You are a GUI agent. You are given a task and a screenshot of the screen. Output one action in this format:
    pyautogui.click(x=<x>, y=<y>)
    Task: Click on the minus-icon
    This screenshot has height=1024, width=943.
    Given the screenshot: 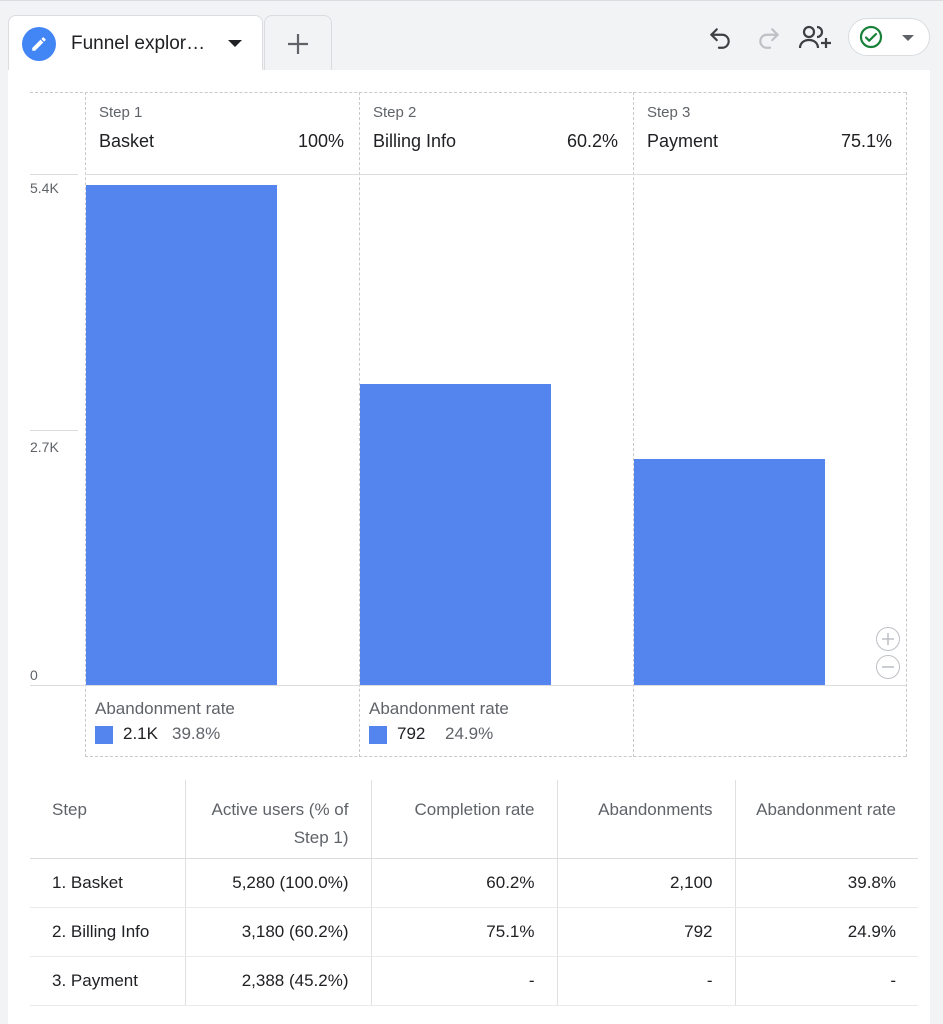 What is the action you would take?
    pyautogui.click(x=888, y=667)
    